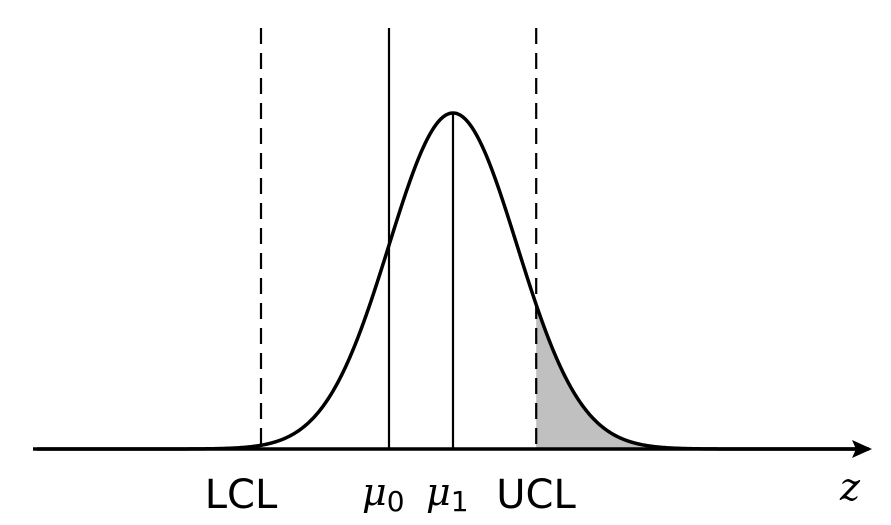 This screenshot has height=525, width=891. I want to click on mu1-symbol: μ, so click(438, 492).